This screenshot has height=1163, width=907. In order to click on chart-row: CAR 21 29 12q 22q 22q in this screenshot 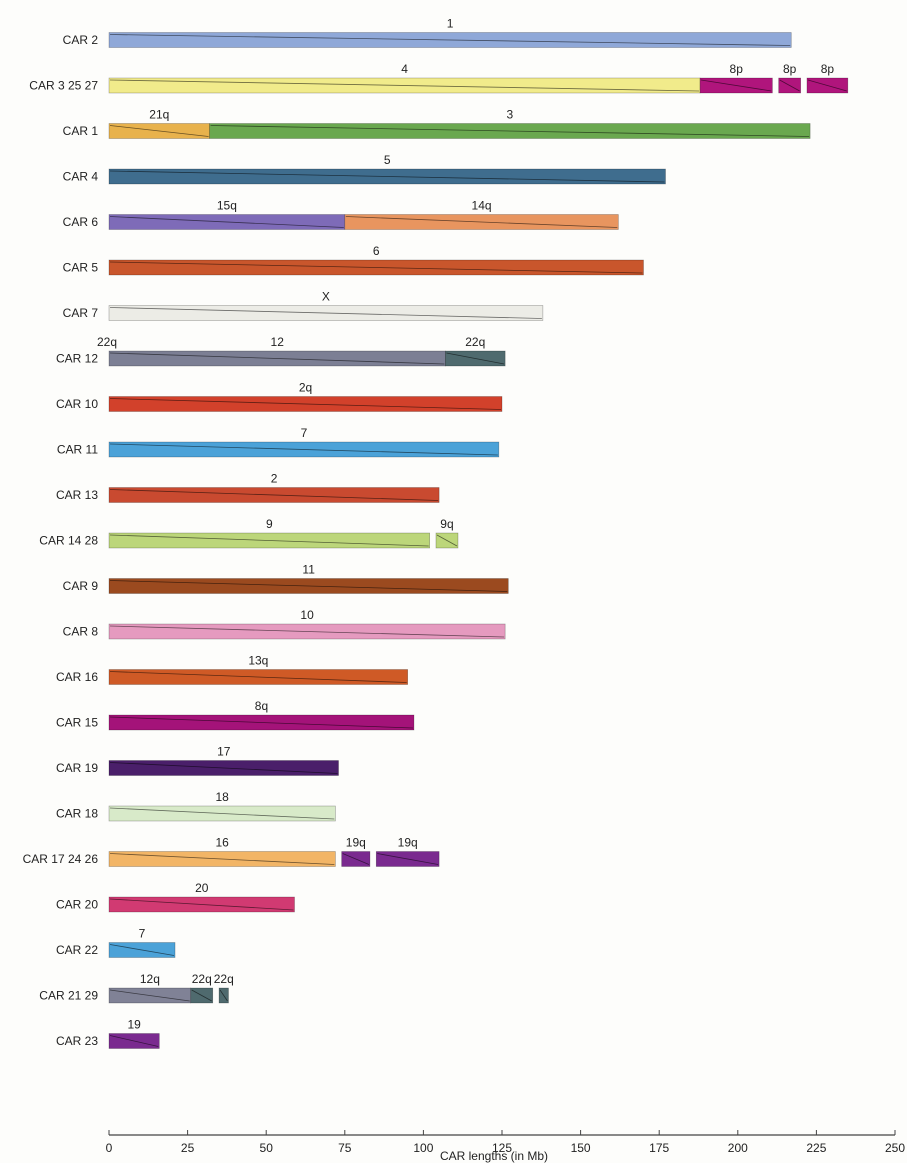, I will do `click(136, 988)`.